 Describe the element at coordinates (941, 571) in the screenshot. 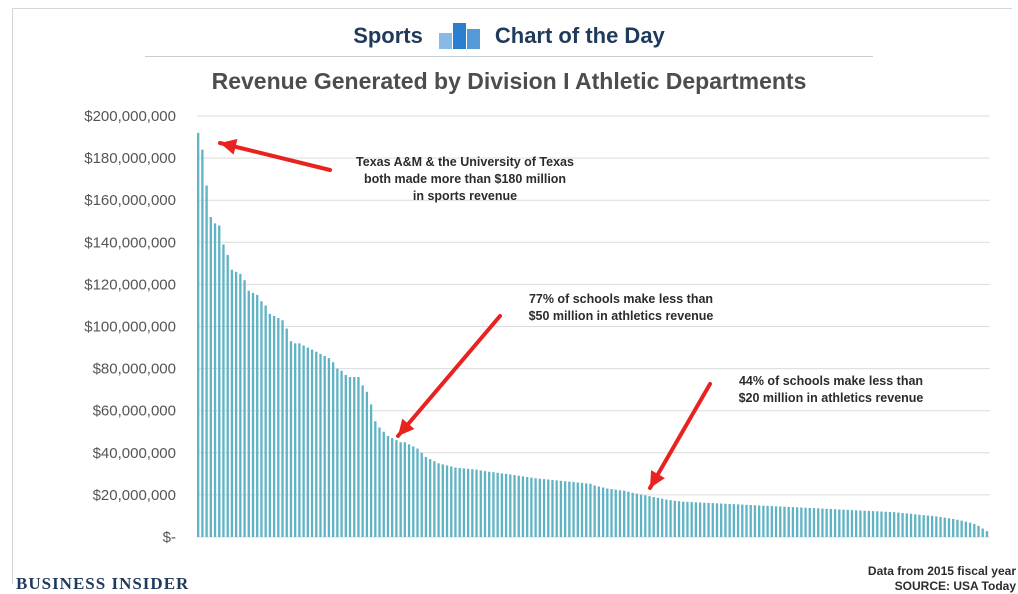

I see `footnote-fiscal-year: Data from 2015 fiscal year` at that location.